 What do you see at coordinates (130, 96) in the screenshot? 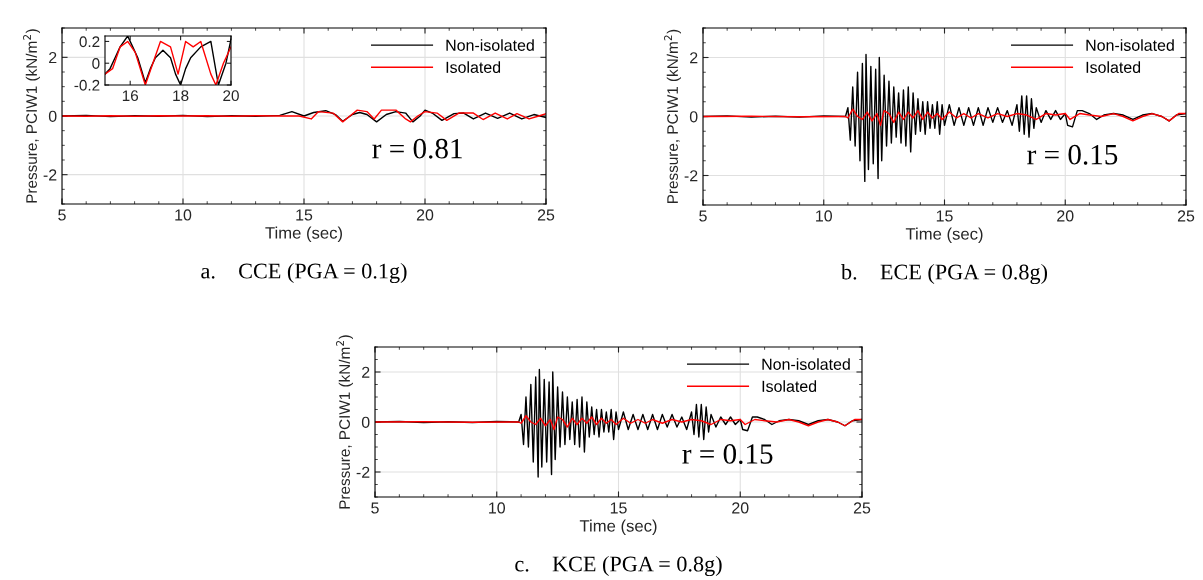
I see `x-tick-label: 16` at bounding box center [130, 96].